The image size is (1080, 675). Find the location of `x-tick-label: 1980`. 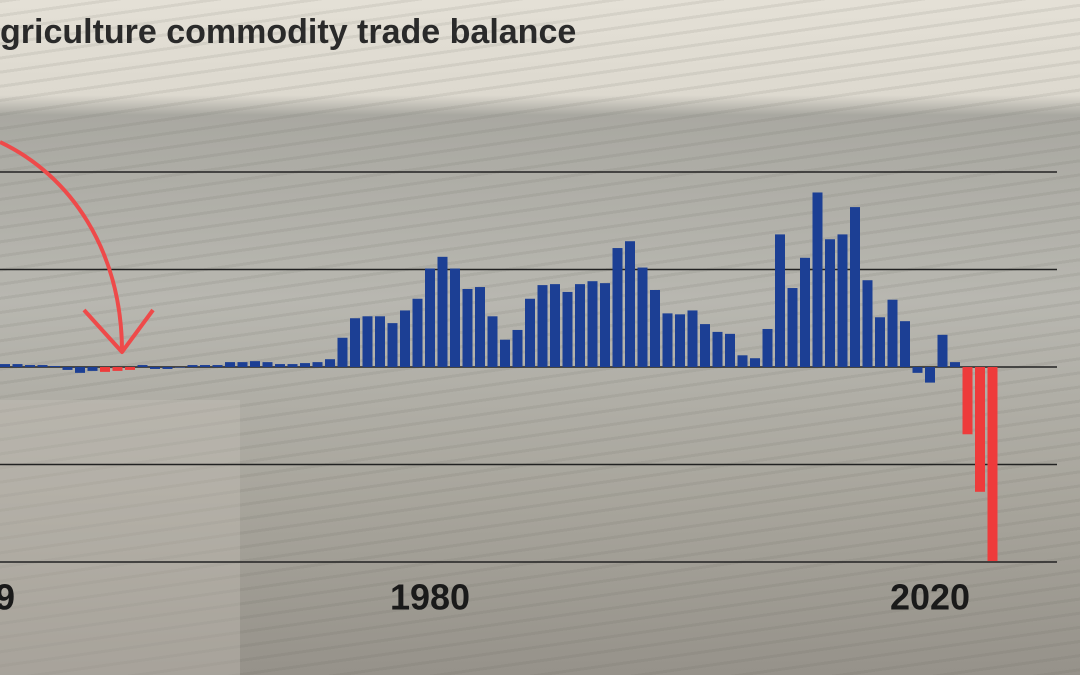

x-tick-label: 1980 is located at coordinates (430, 597).